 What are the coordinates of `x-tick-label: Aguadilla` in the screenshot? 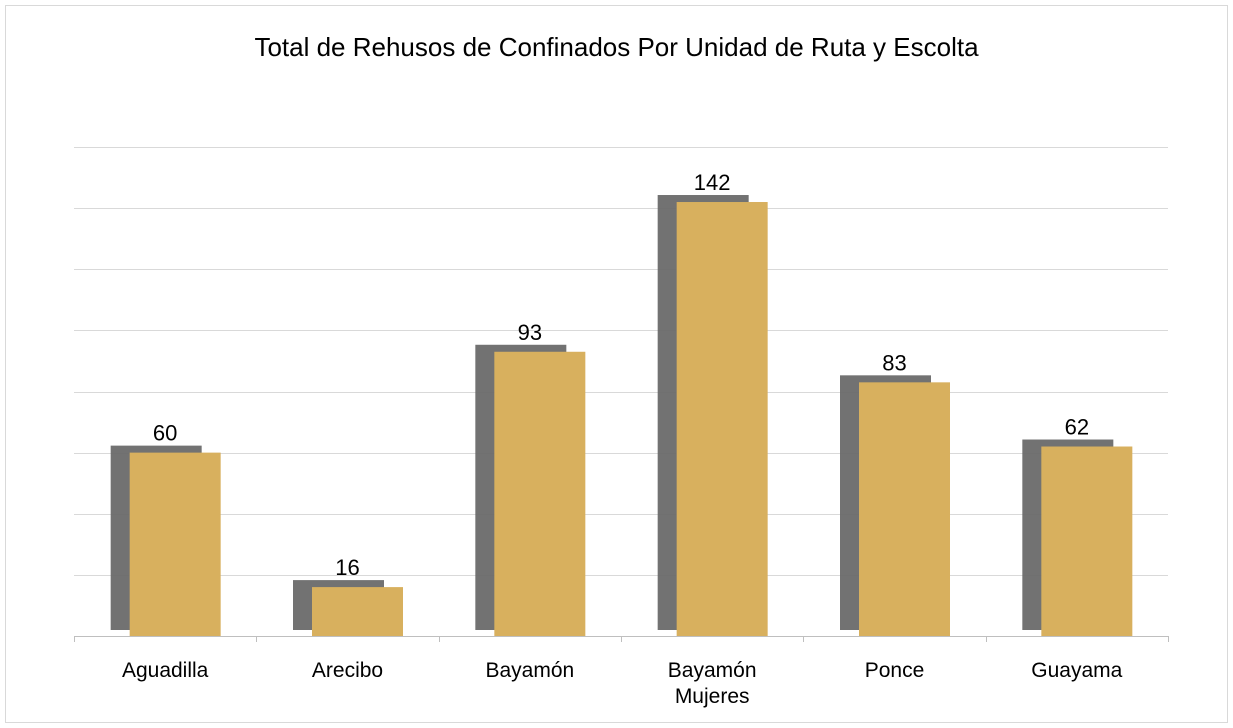 It's located at (165, 670).